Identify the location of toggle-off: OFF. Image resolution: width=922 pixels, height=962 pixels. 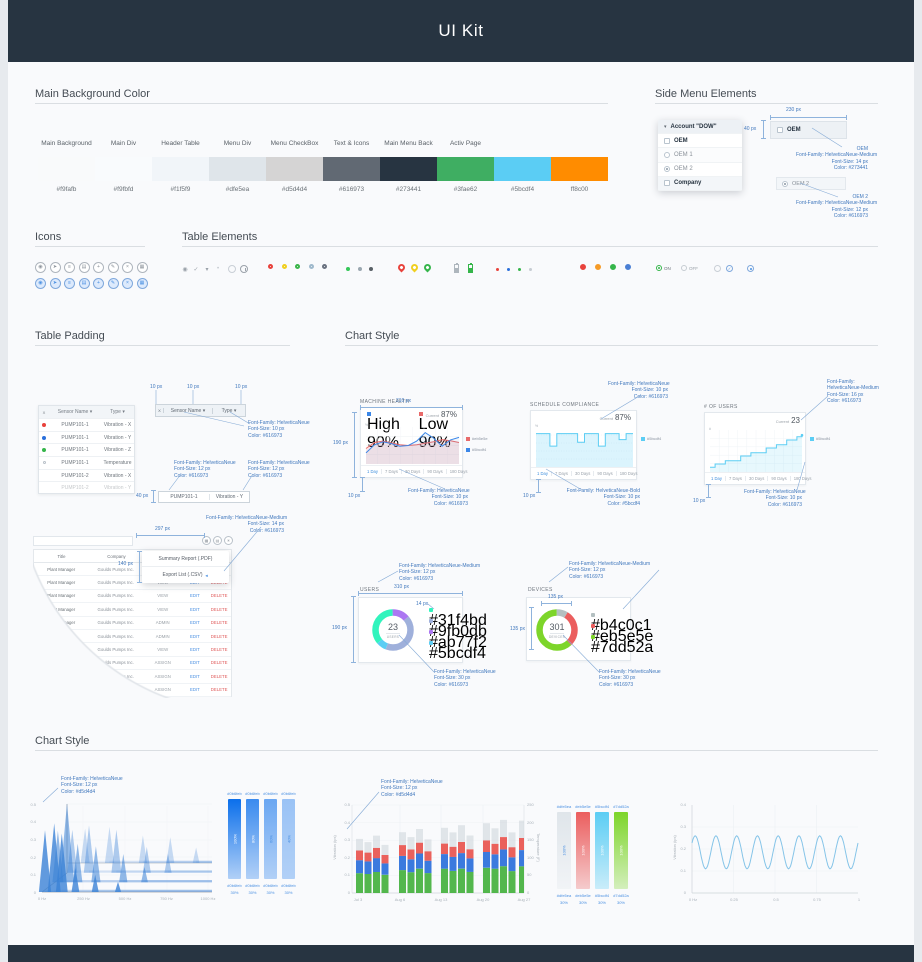
(689, 268).